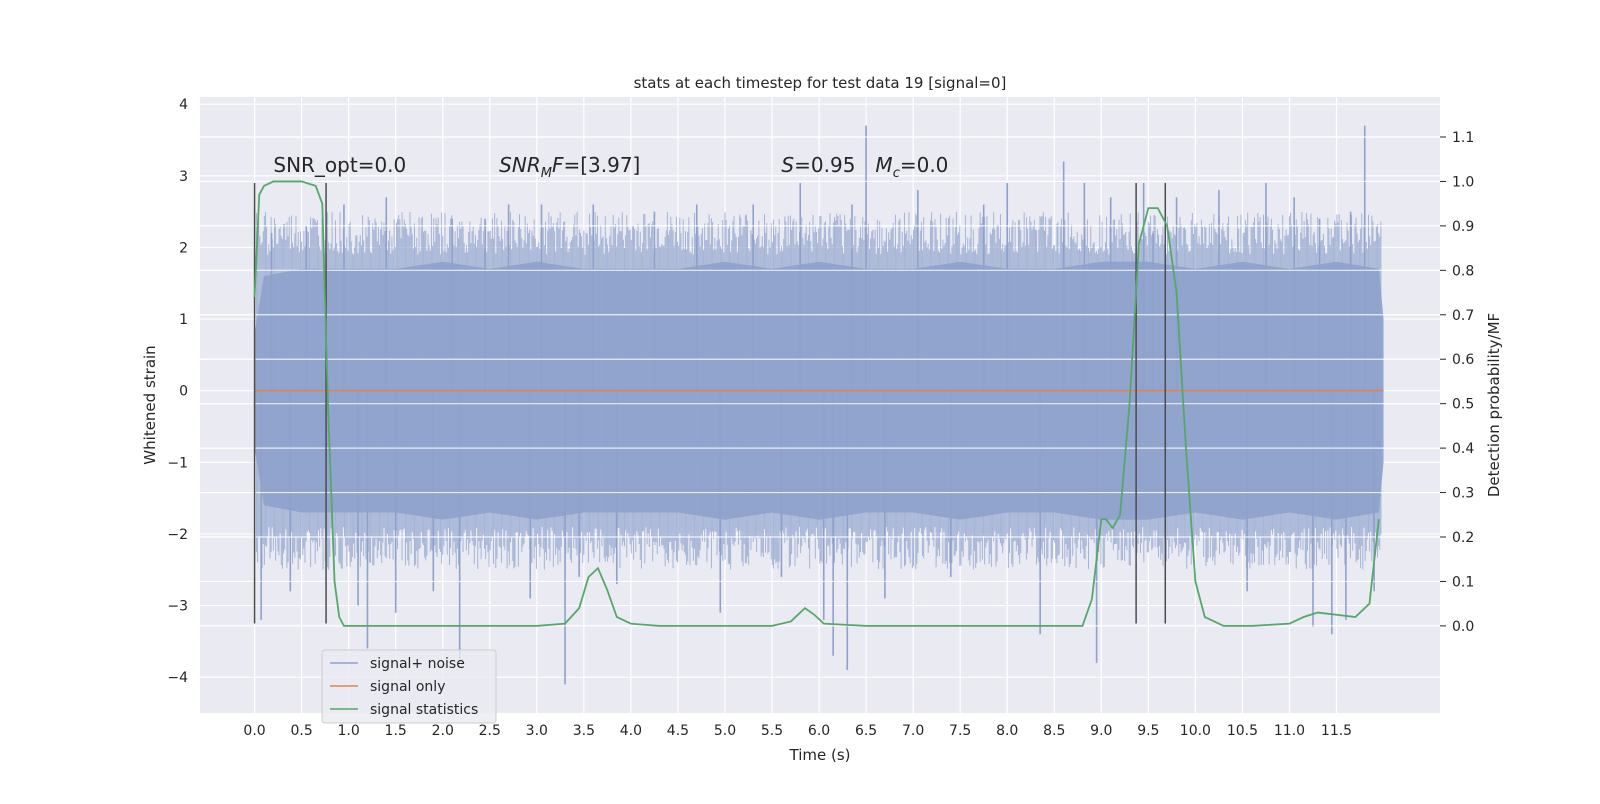 The width and height of the screenshot is (1600, 804). I want to click on y-tick-label-right: 0.2, so click(1463, 538).